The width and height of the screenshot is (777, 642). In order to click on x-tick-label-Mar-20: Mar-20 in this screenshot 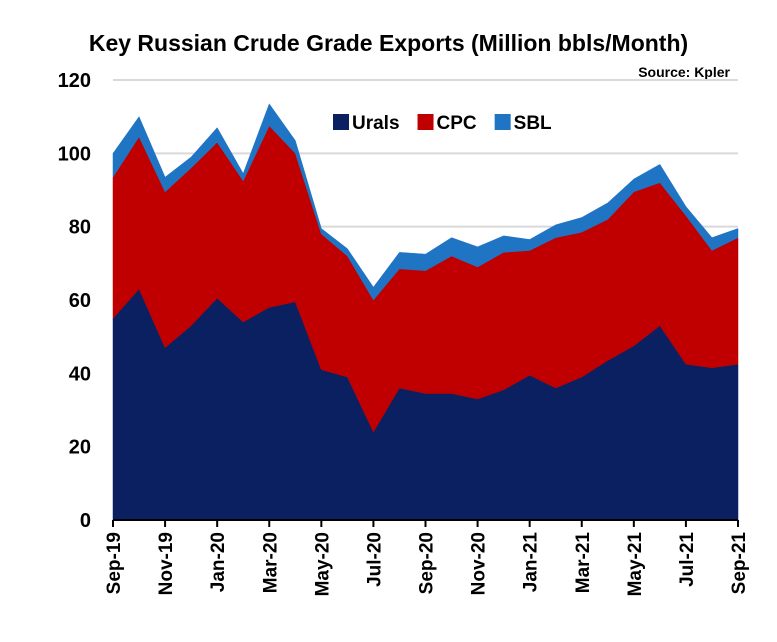, I will do `click(270, 562)`.